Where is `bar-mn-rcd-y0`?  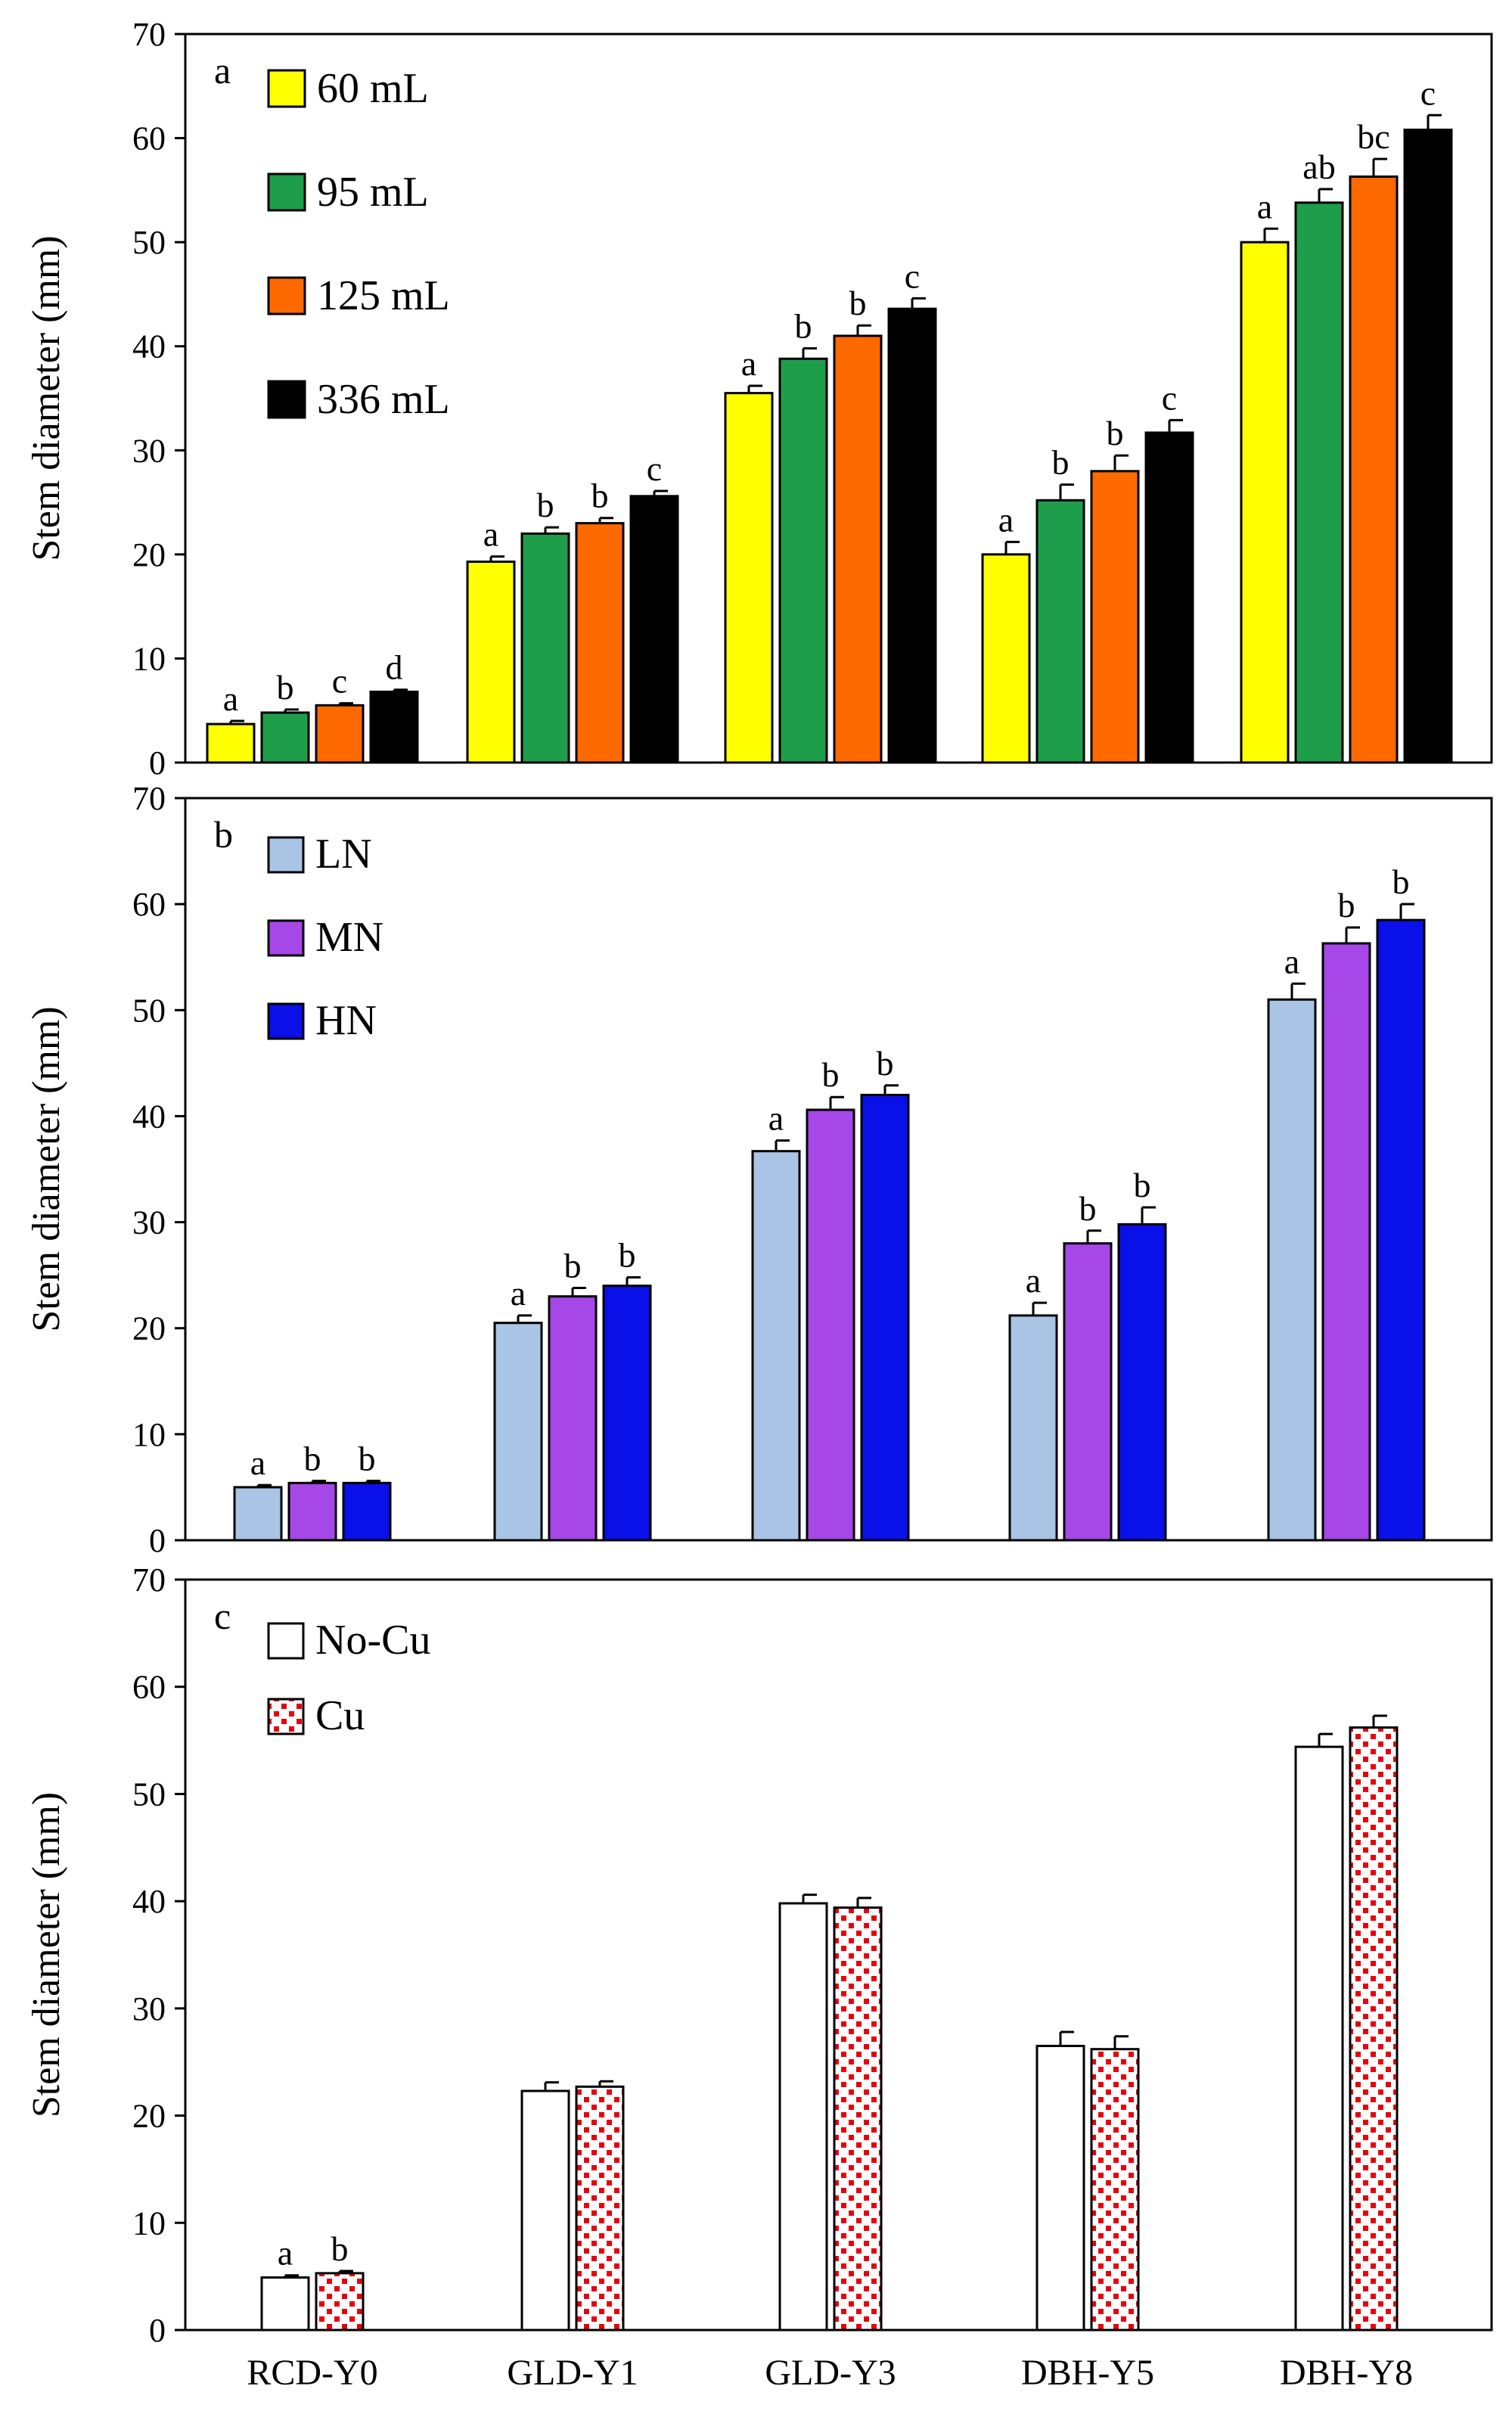
bar-mn-rcd-y0 is located at coordinates (312, 1511).